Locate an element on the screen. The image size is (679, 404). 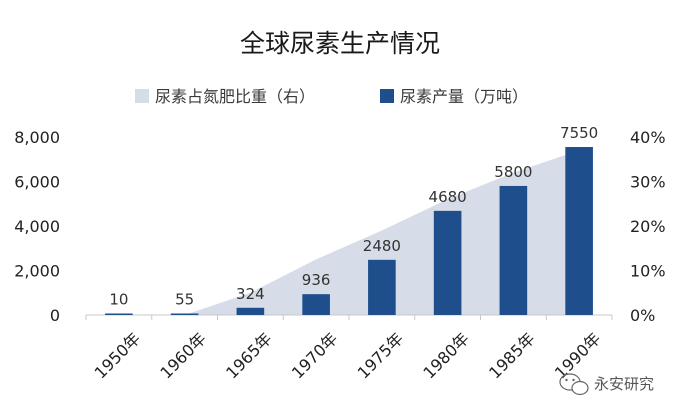
y-left-tick-label: 2,000 is located at coordinates (37, 271).